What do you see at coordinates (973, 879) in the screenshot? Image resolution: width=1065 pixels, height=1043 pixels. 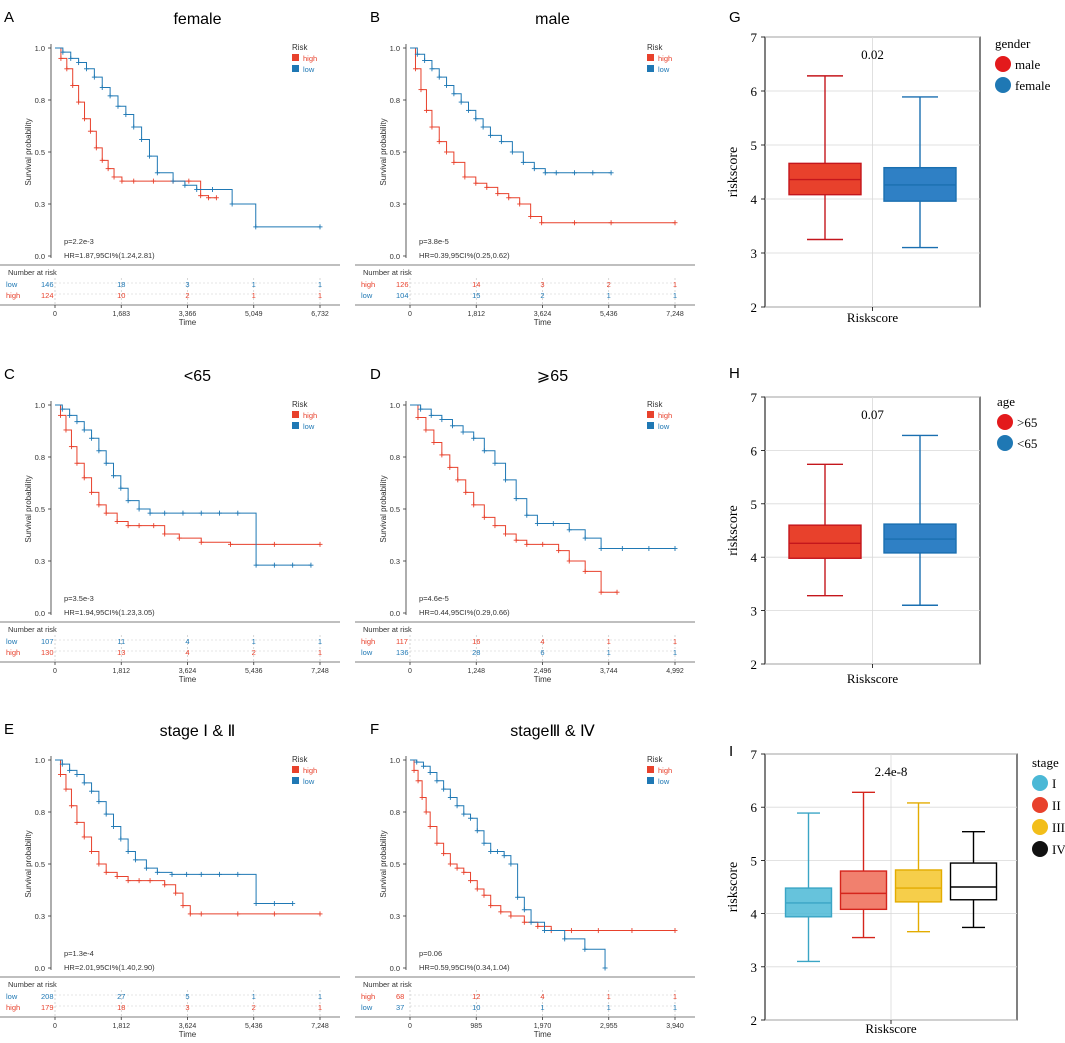 I see `box-IV` at bounding box center [973, 879].